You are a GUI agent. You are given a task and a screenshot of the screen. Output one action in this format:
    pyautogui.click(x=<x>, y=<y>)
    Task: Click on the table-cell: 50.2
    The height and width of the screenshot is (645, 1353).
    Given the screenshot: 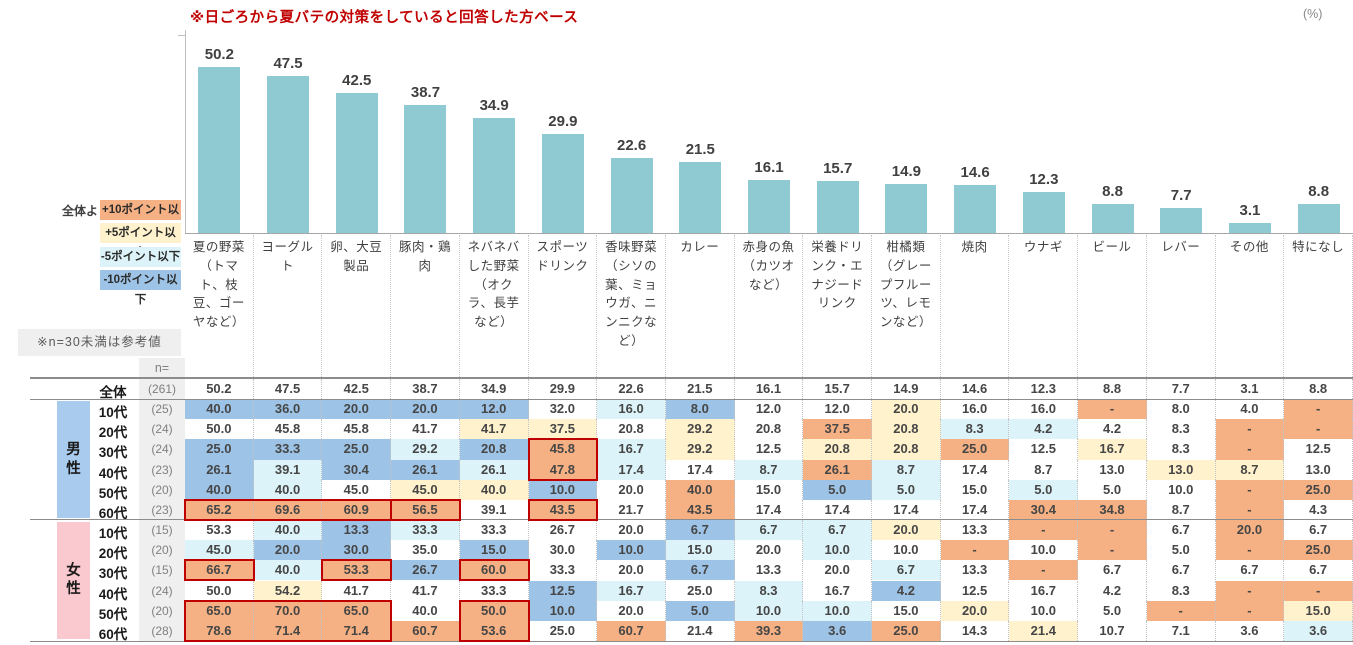 What is the action you would take?
    pyautogui.click(x=219, y=389)
    